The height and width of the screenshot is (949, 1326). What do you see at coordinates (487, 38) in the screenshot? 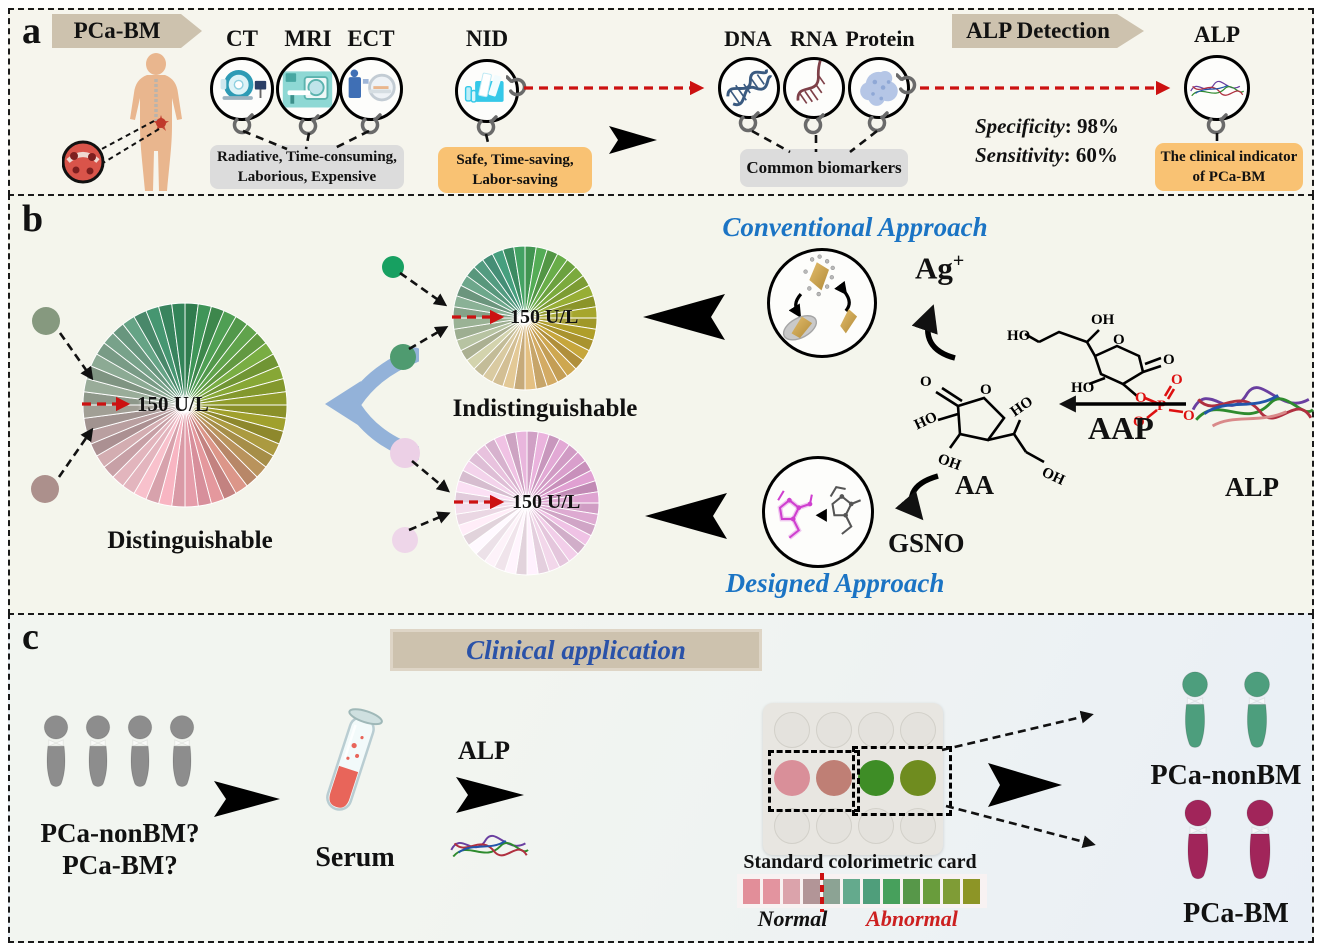
I see `nid-label: NID` at bounding box center [487, 38].